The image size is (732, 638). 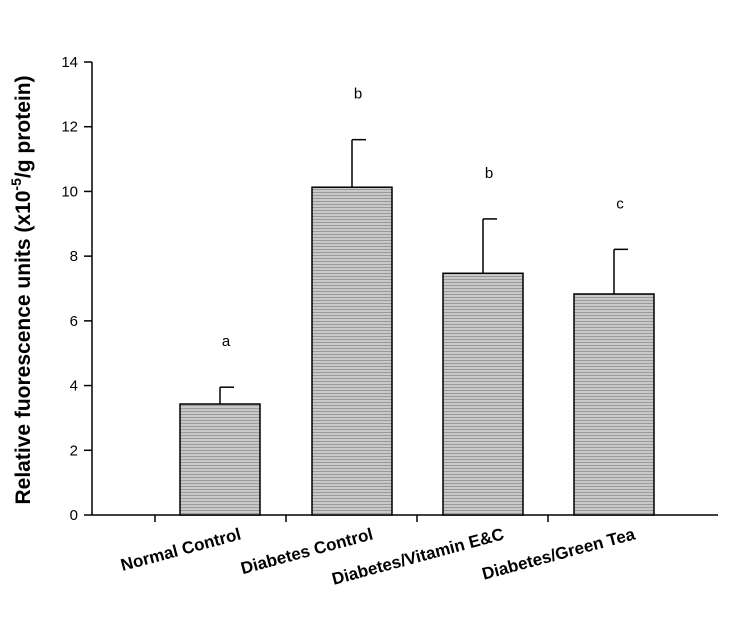 I want to click on y-tick-label: 8, so click(x=74, y=256).